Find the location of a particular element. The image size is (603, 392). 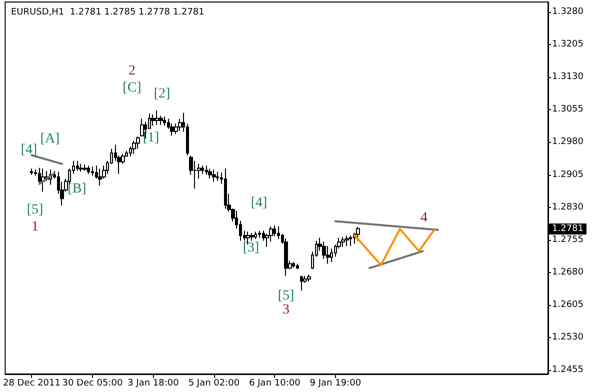

annotation: [B] is located at coordinates (77, 189).